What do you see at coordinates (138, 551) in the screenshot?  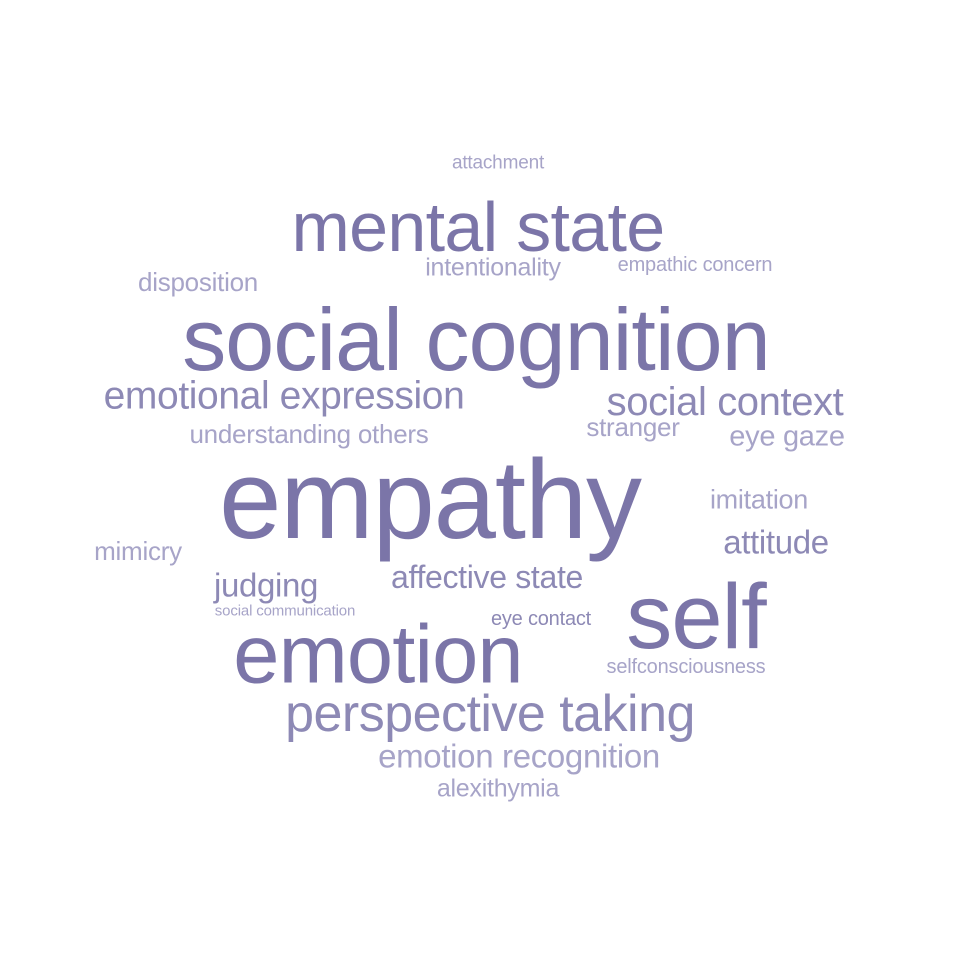 I see `word-mimicry: mimicry` at bounding box center [138, 551].